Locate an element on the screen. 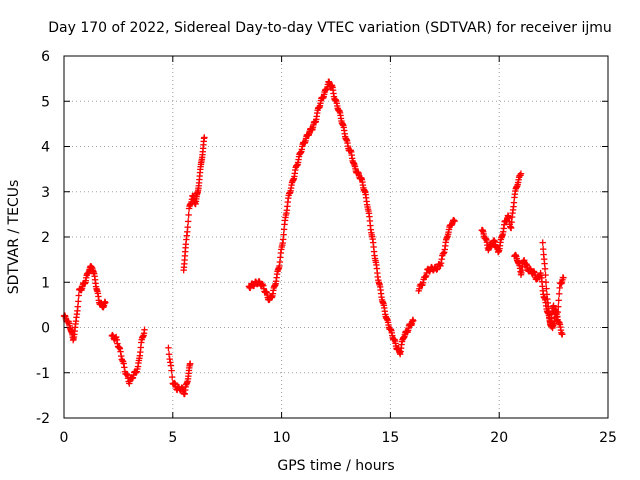 This screenshot has width=640, height=480. x-tick-label: 20 is located at coordinates (499, 438).